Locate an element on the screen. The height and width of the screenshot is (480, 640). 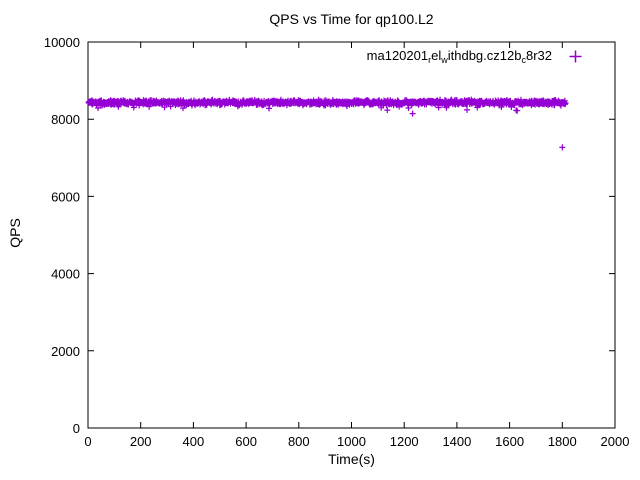
x-tick-label: 200 is located at coordinates (141, 441).